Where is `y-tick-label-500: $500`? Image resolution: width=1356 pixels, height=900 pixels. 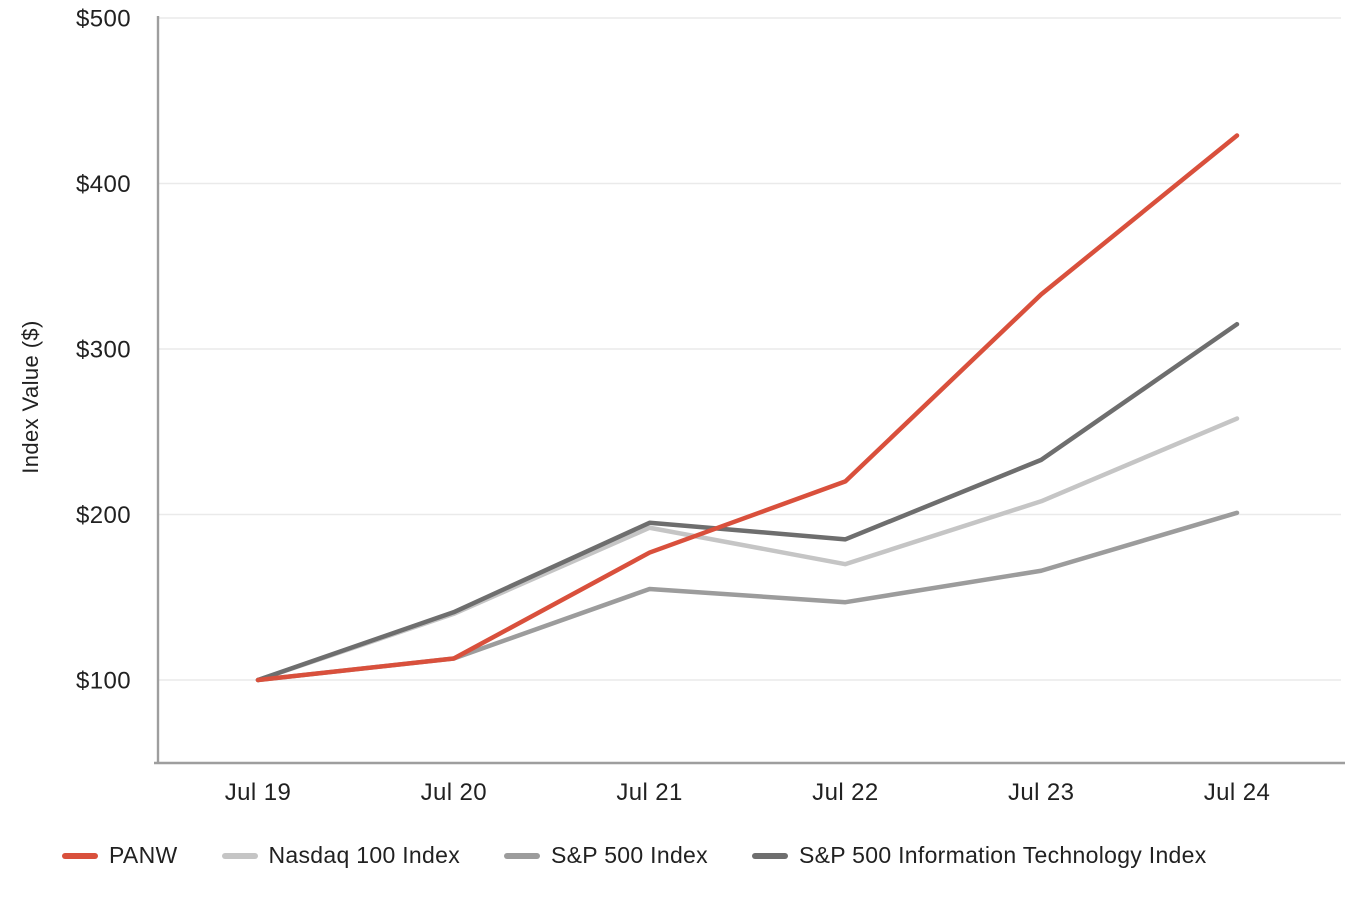
y-tick-label-500: $500 is located at coordinates (103, 19).